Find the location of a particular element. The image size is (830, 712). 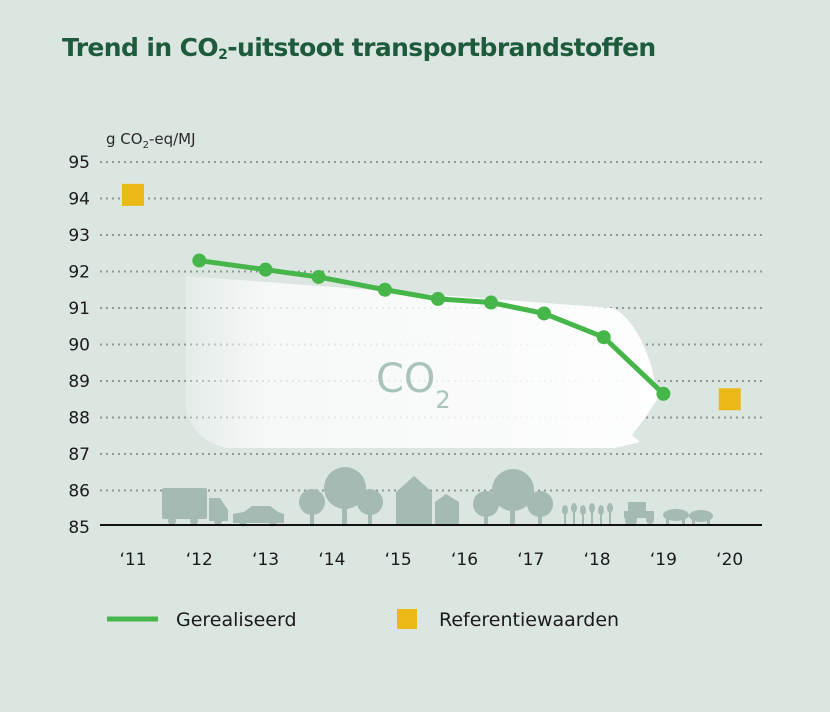

y-tick-label: 89 is located at coordinates (79, 382).